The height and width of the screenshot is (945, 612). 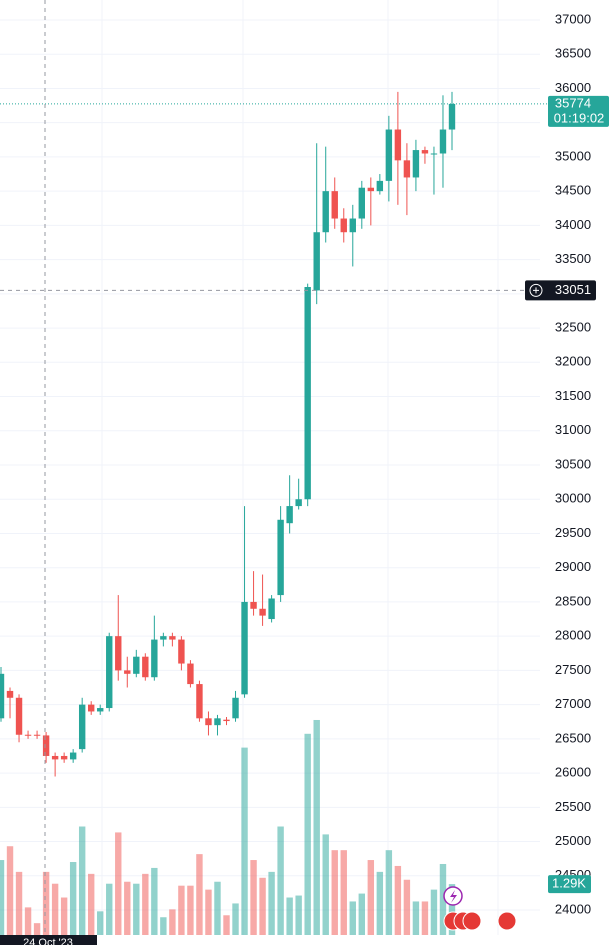 I want to click on crosshair-price-label: 33051, so click(x=573, y=289).